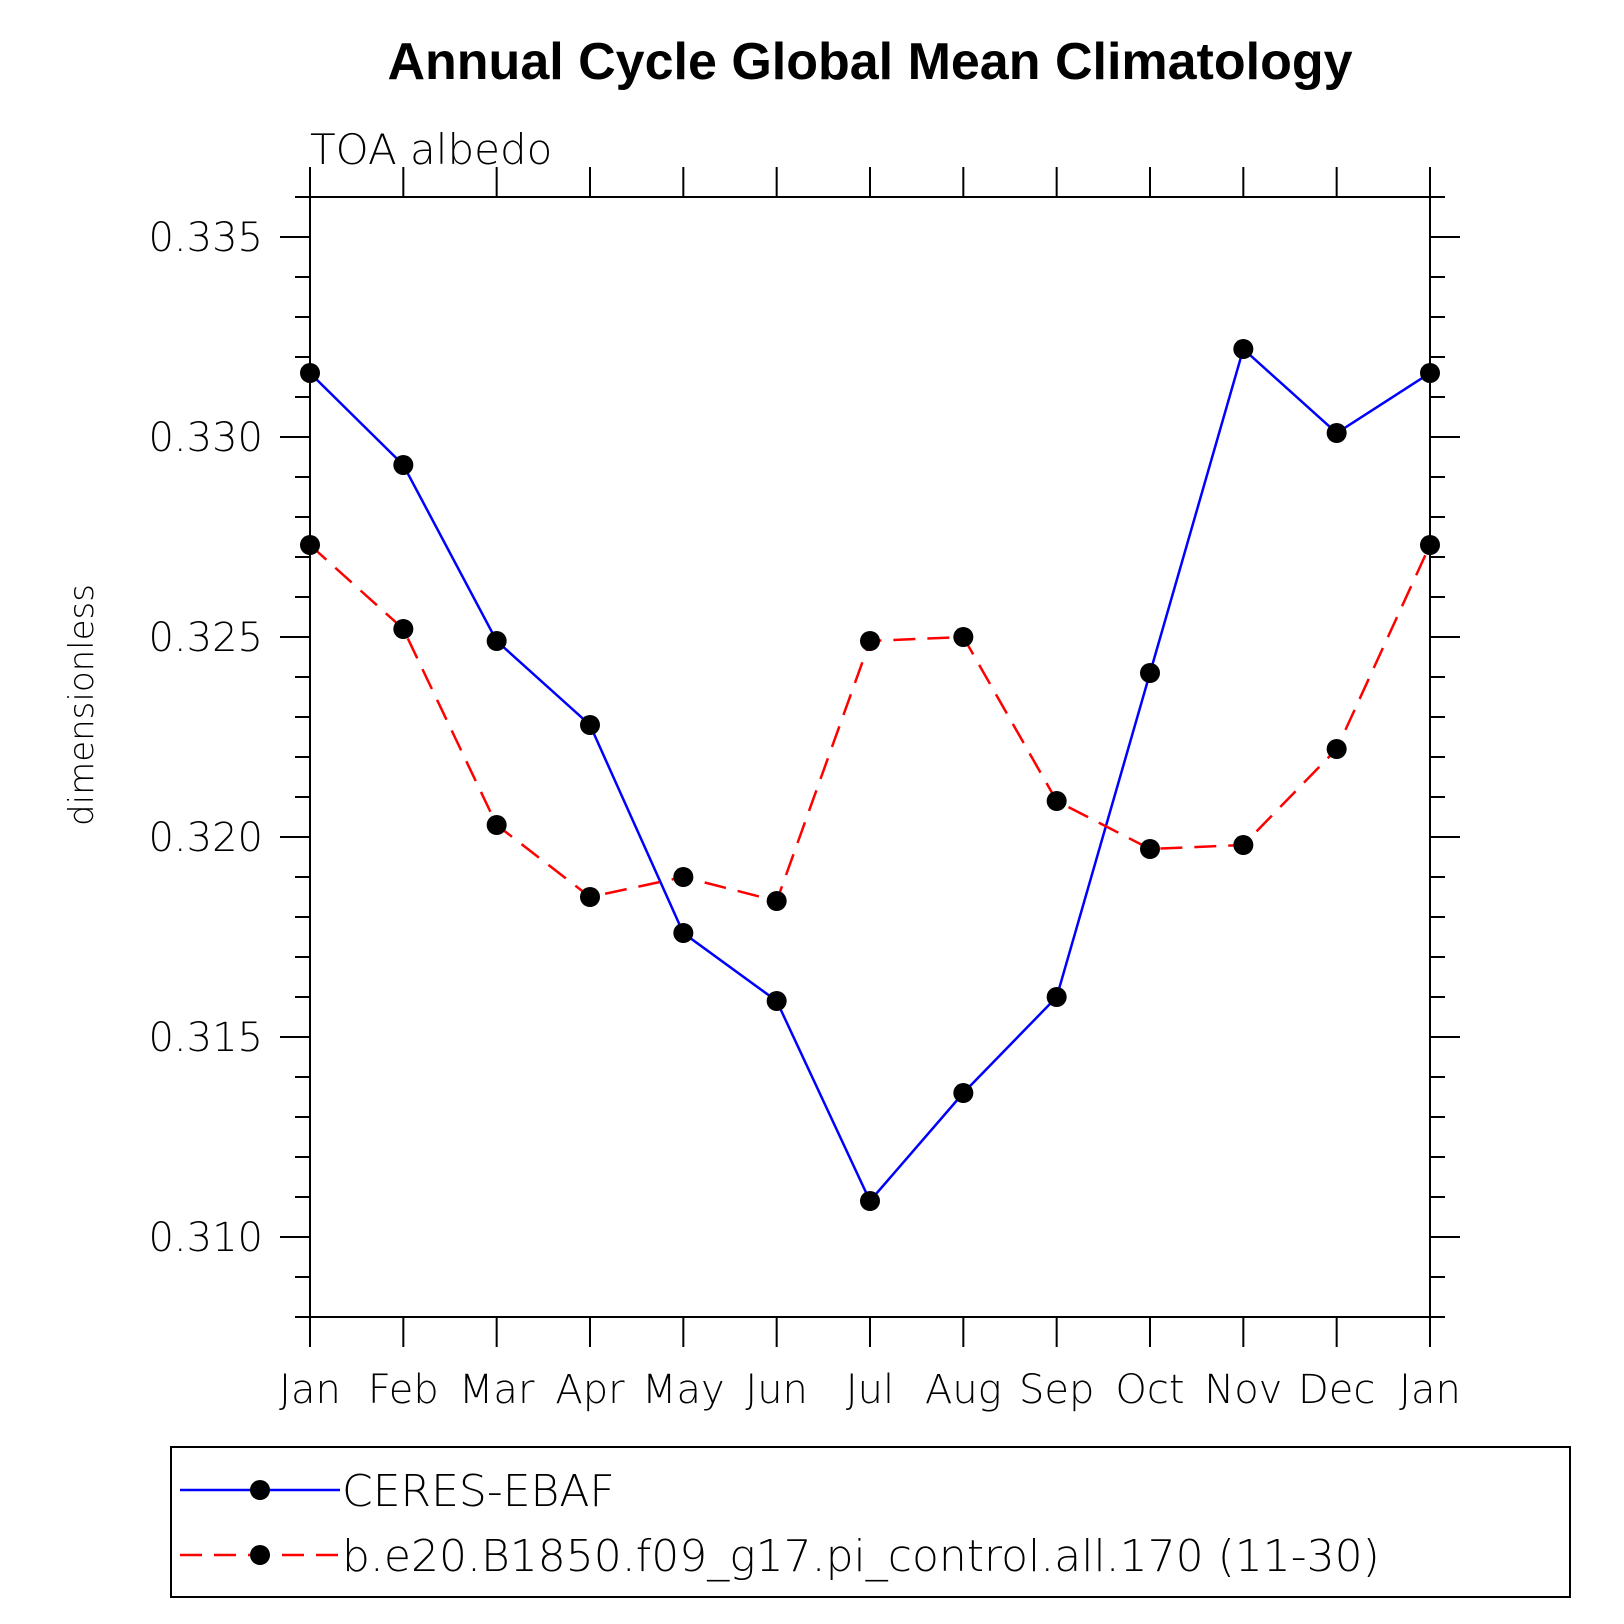 This screenshot has height=1624, width=1624. What do you see at coordinates (497, 1390) in the screenshot?
I see `x-tick-label: Mar` at bounding box center [497, 1390].